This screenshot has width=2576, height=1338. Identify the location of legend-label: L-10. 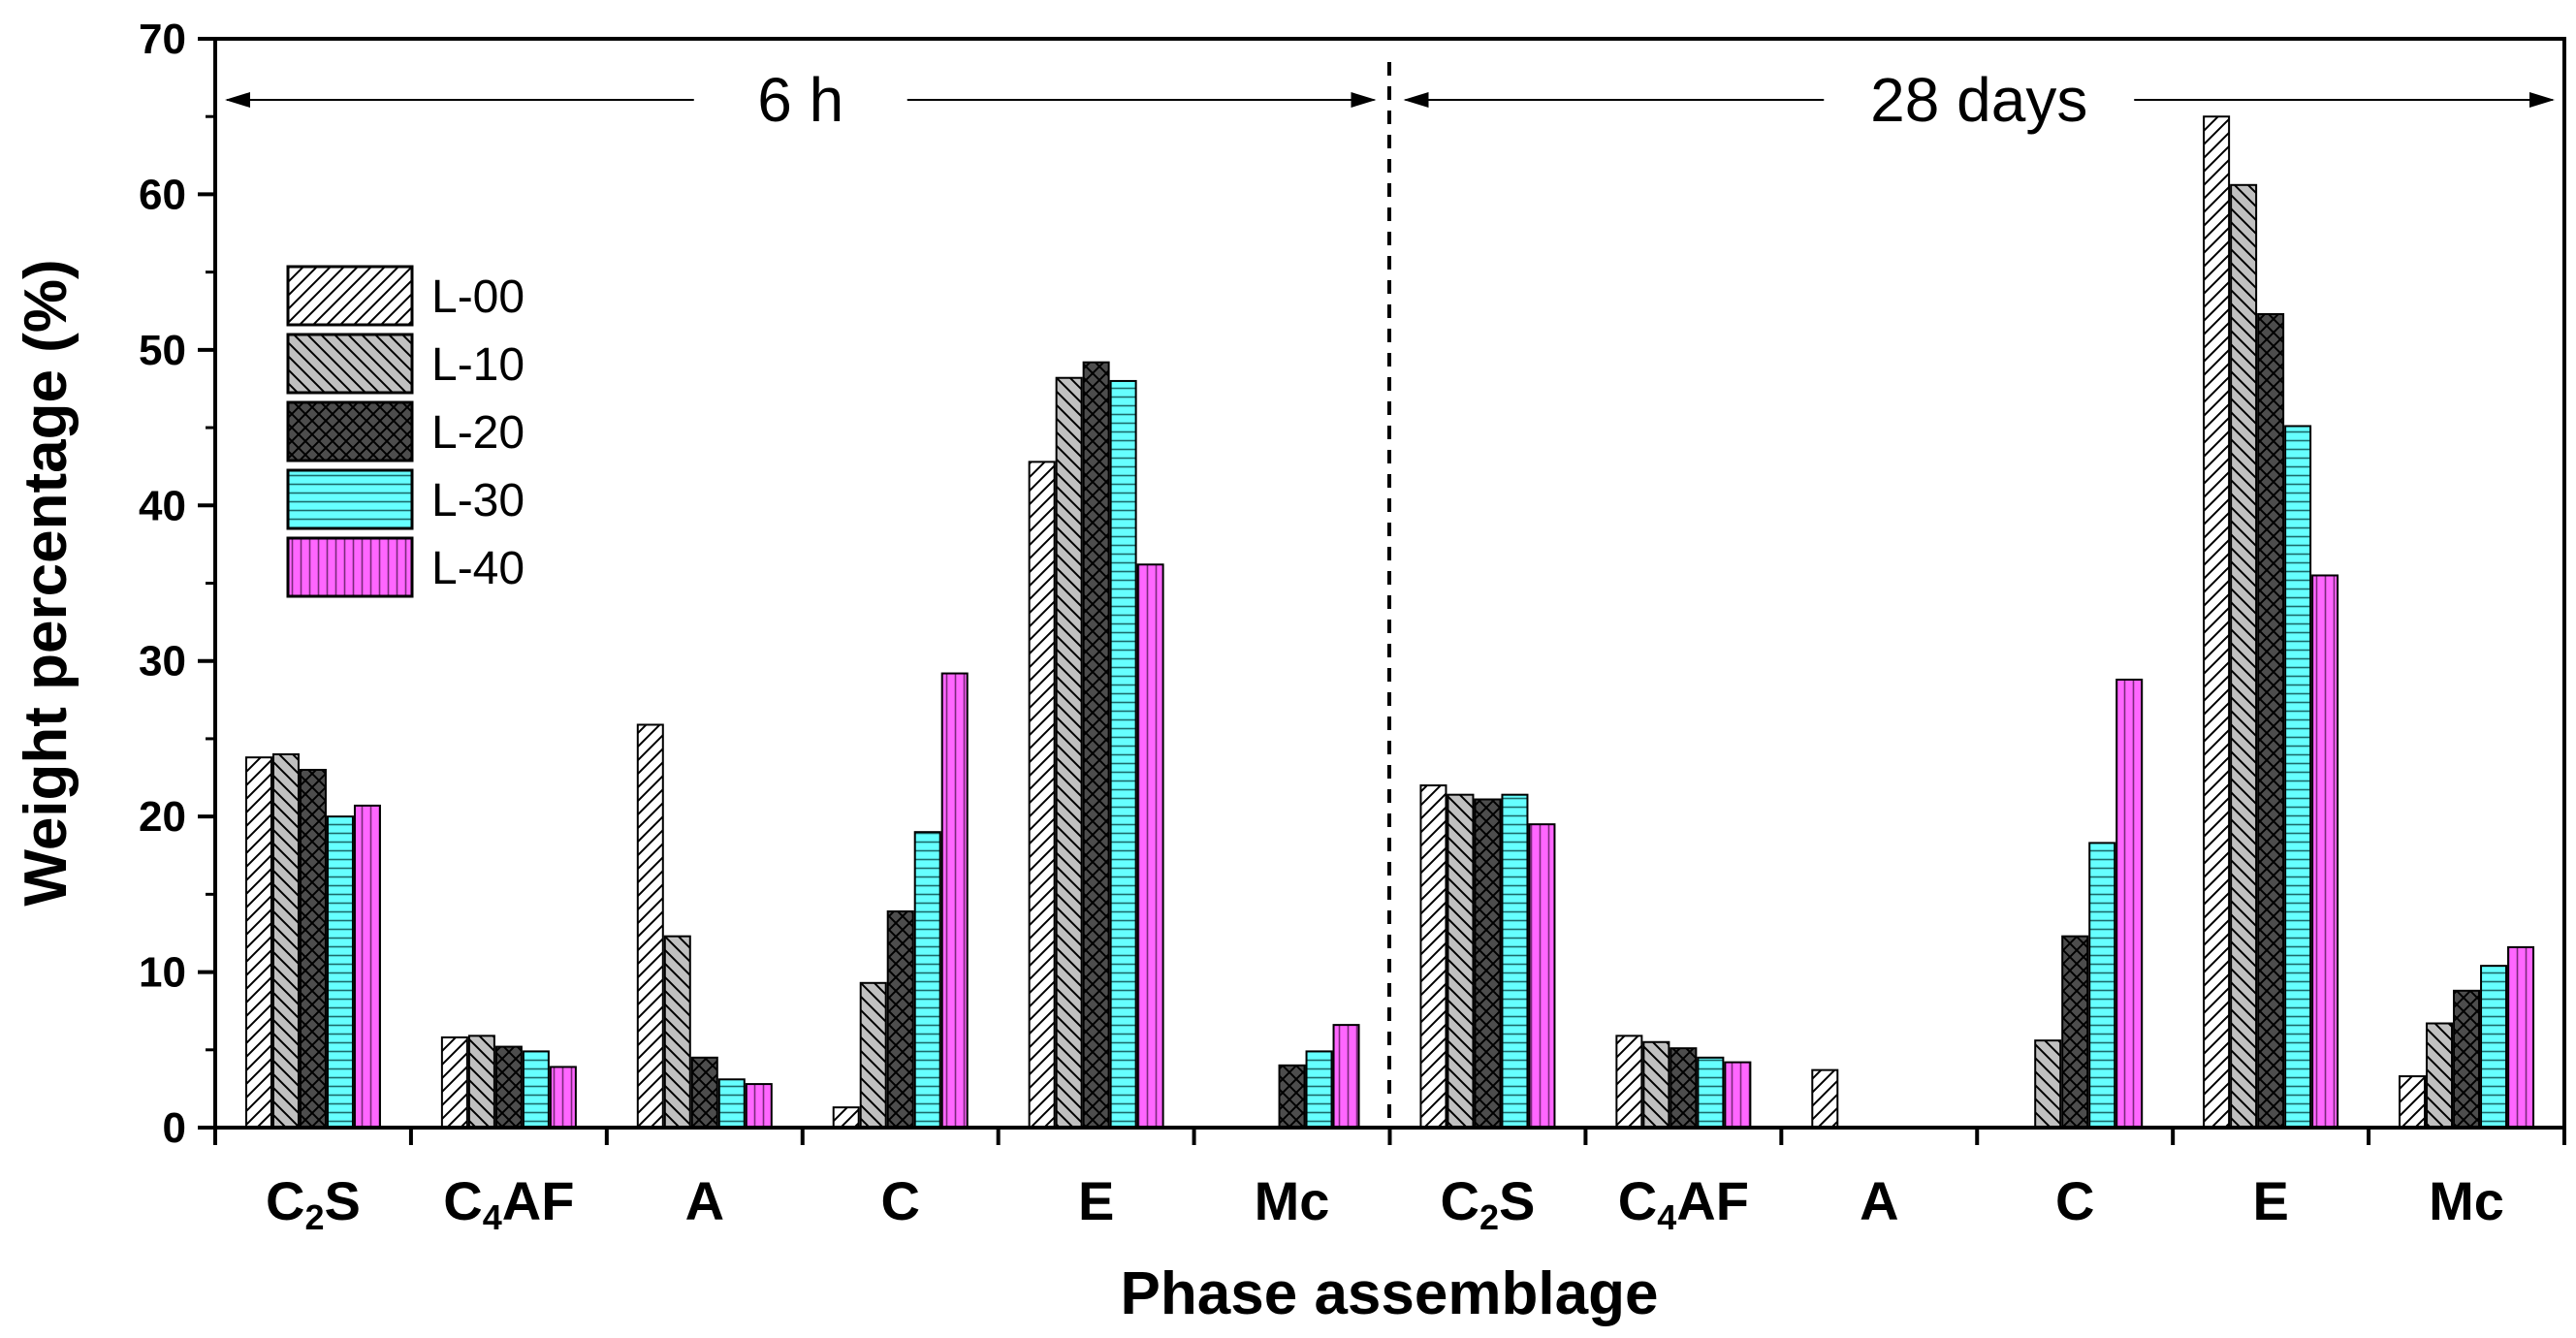
(478, 365).